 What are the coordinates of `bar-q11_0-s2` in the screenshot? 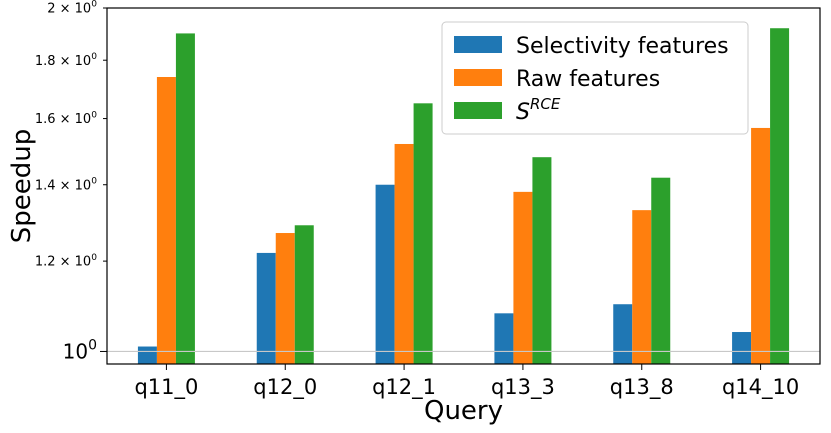 It's located at (185, 199).